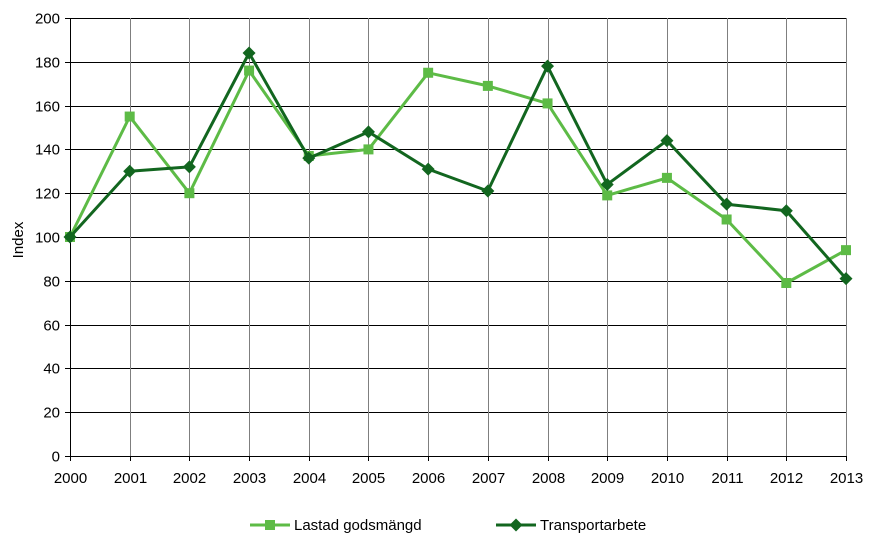 This screenshot has height=547, width=870. I want to click on y-tick-label: 80, so click(51, 282).